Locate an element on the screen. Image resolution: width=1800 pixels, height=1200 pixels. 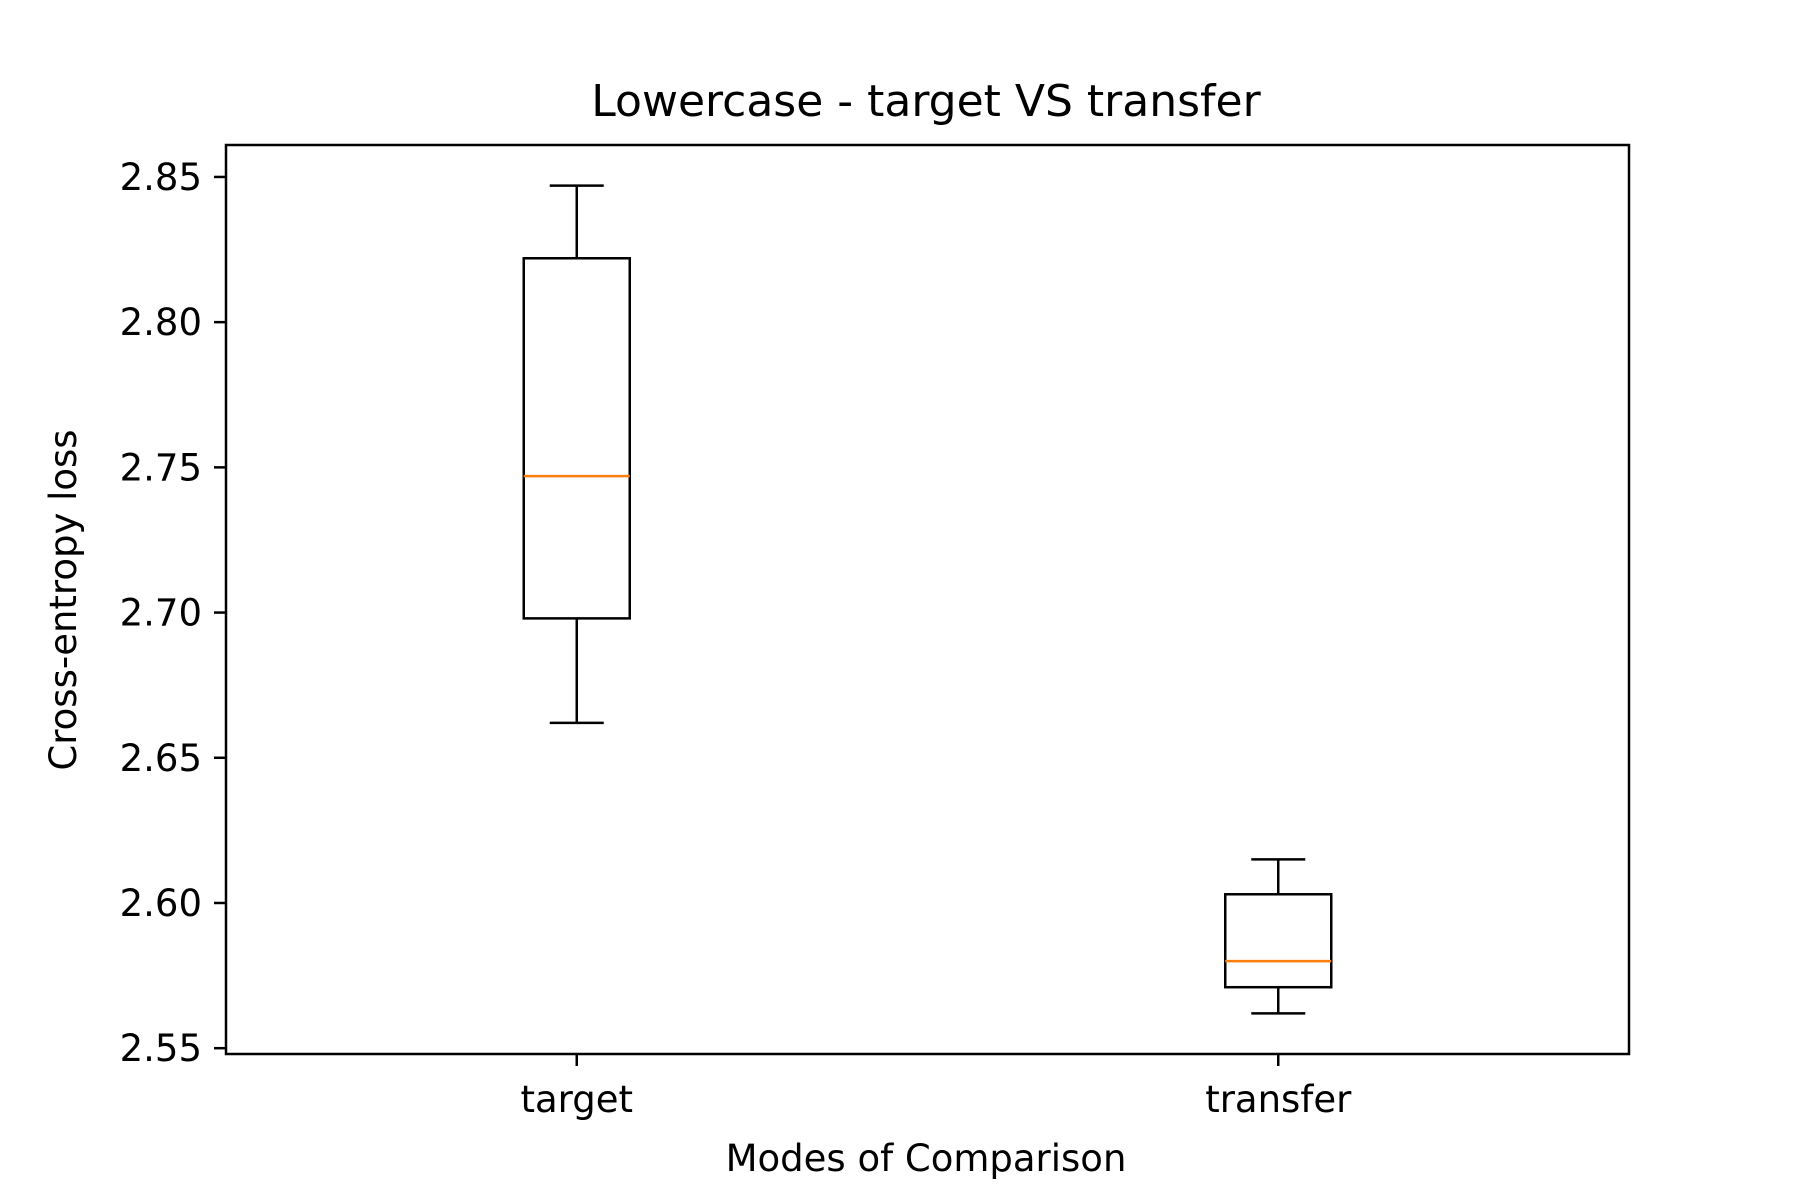
y-tick-label-4: 2.75 is located at coordinates (161, 467).